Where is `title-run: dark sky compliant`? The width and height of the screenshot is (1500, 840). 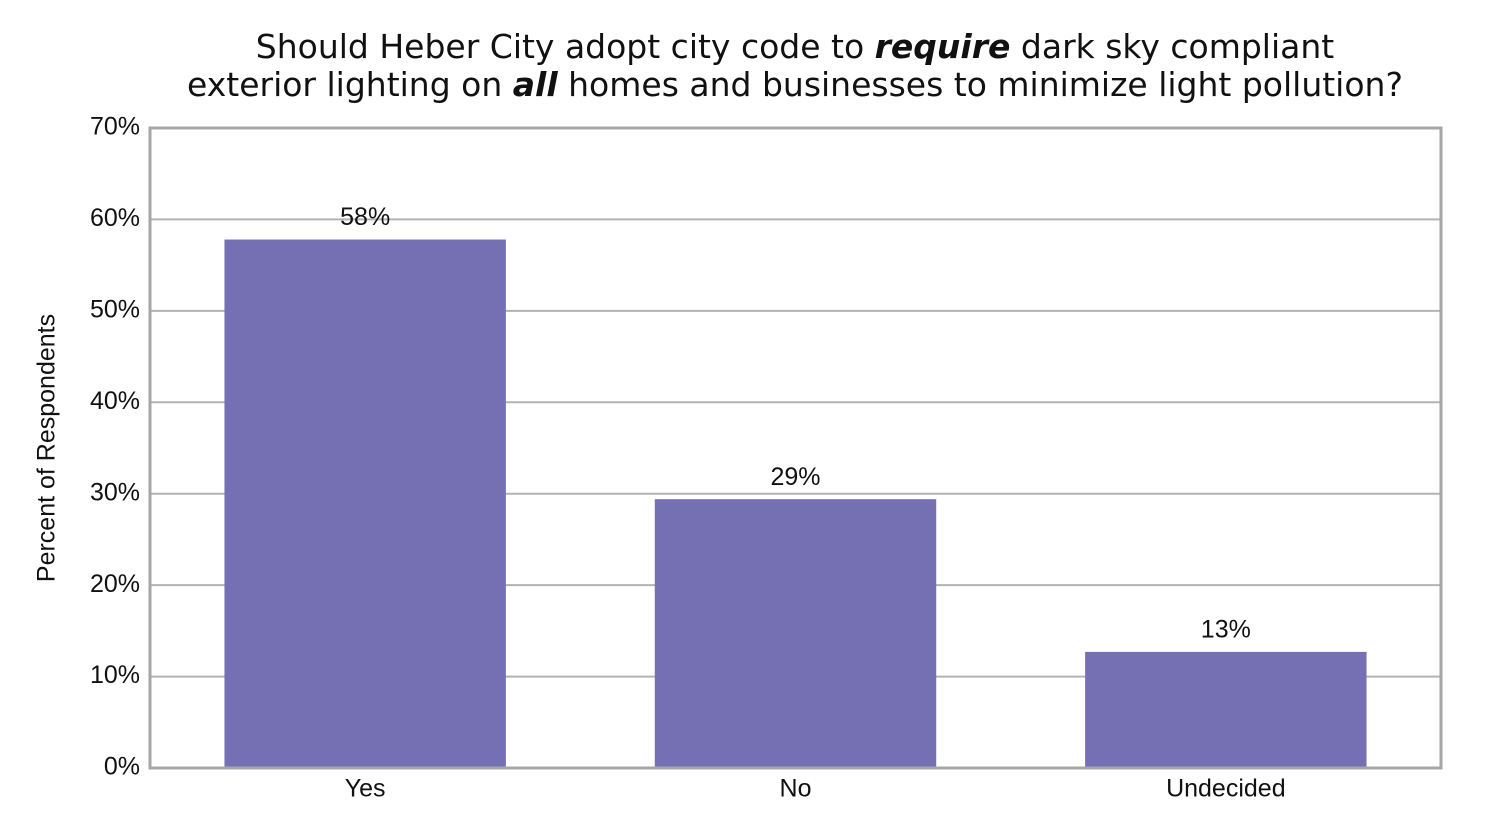 title-run: dark sky compliant is located at coordinates (1172, 46).